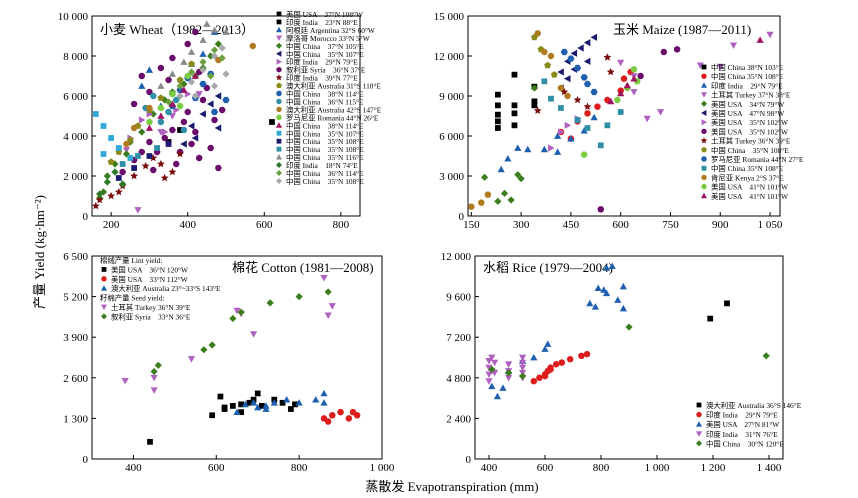 This screenshot has height=498, width=858. Describe the element at coordinates (330, 30) in the screenshot. I see `wheat-legend-label: 阿根廷 Argentina 32°S 60°W` at that location.